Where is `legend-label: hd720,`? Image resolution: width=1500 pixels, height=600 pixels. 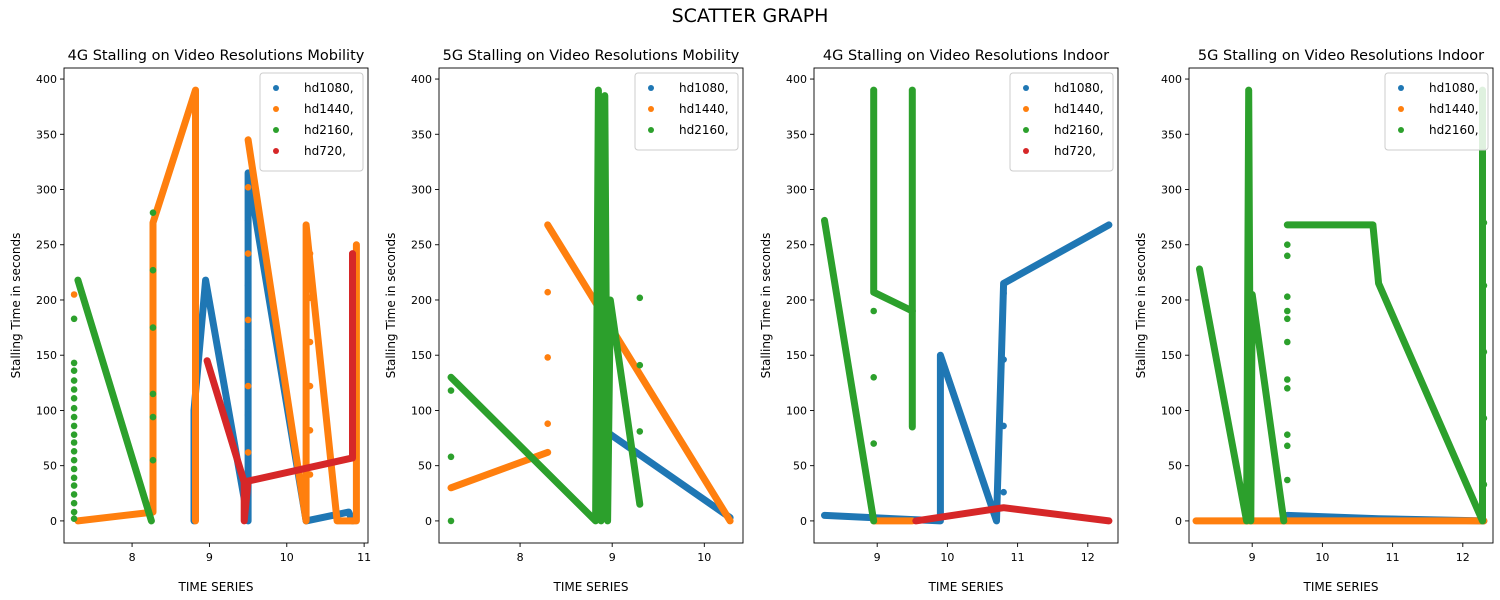
legend-label: hd720, is located at coordinates (325, 151).